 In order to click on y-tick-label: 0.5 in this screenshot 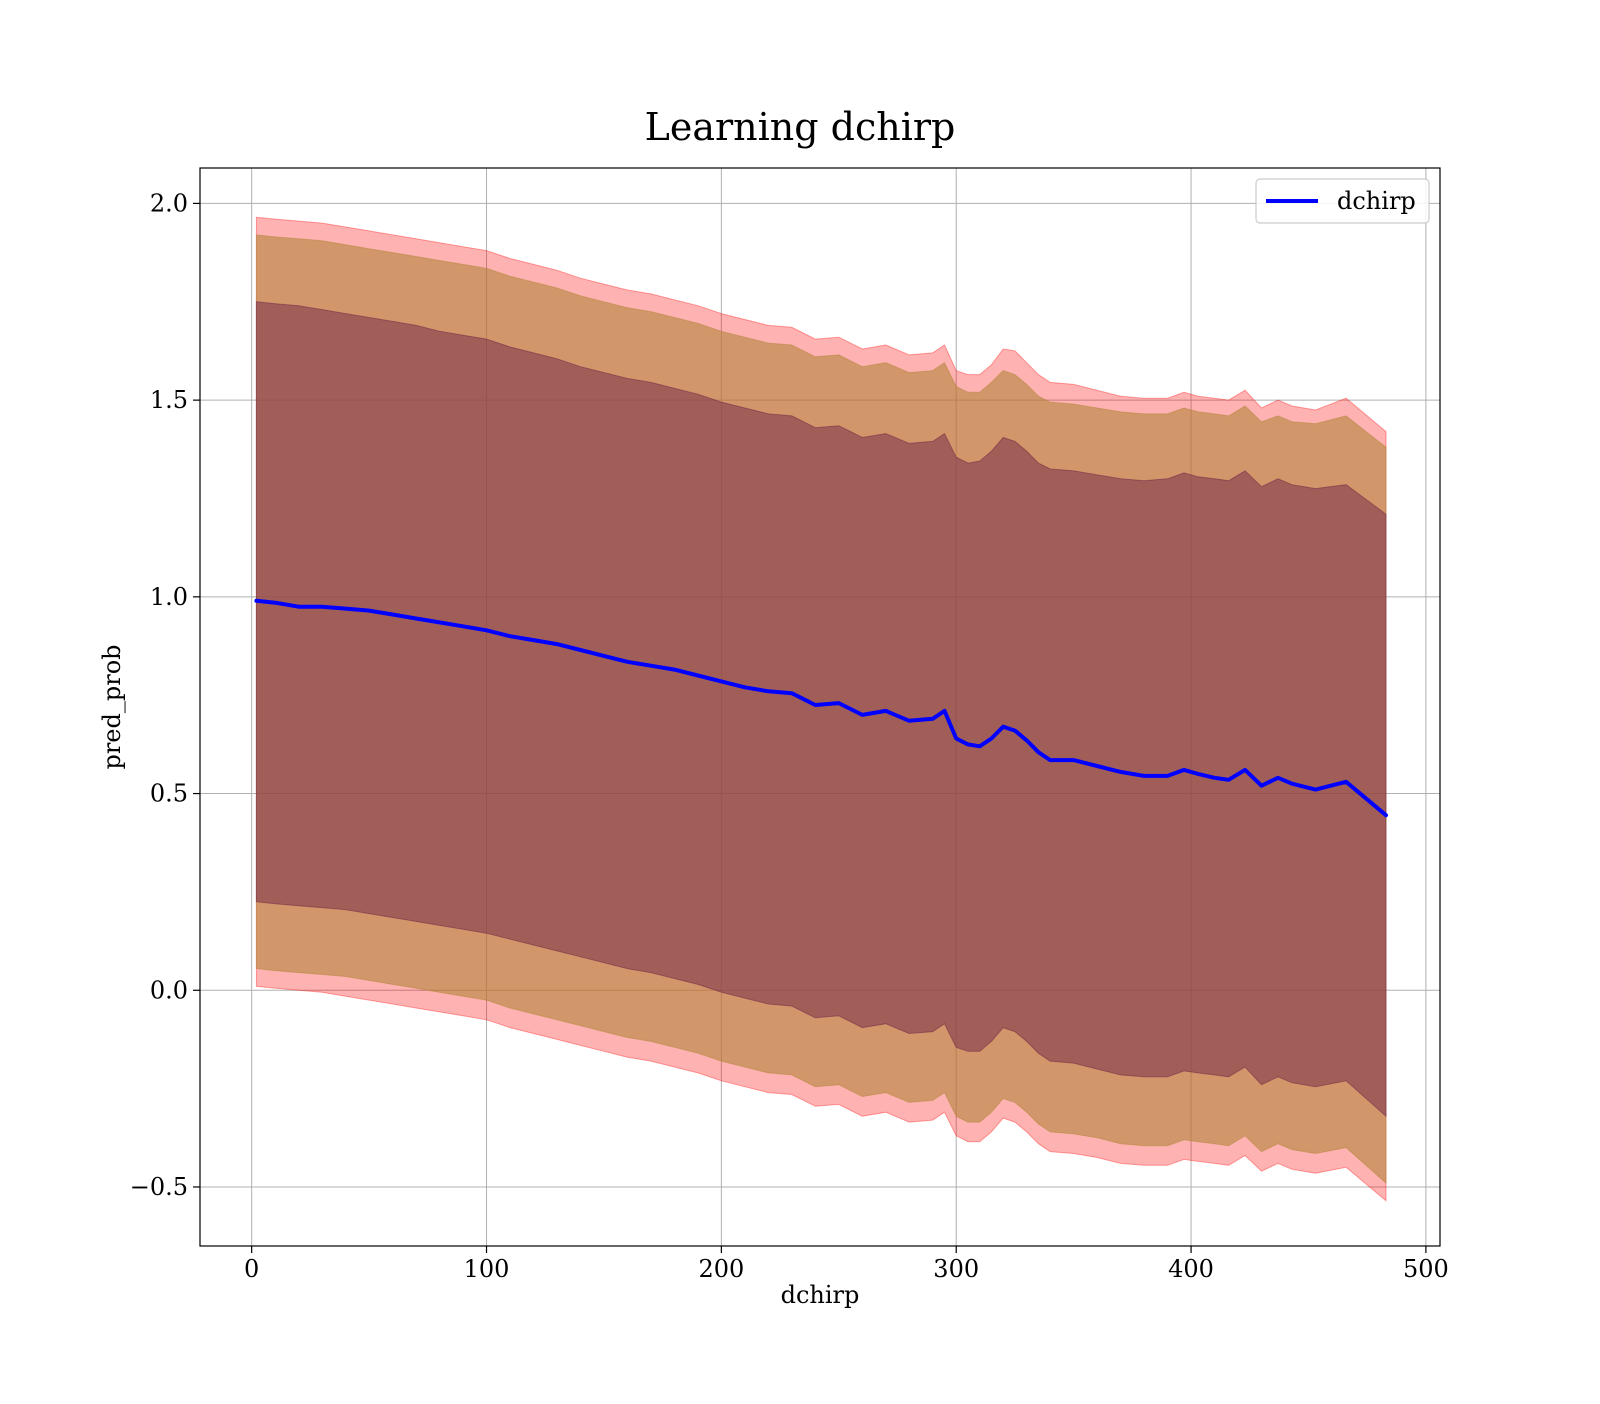, I will do `click(169, 794)`.